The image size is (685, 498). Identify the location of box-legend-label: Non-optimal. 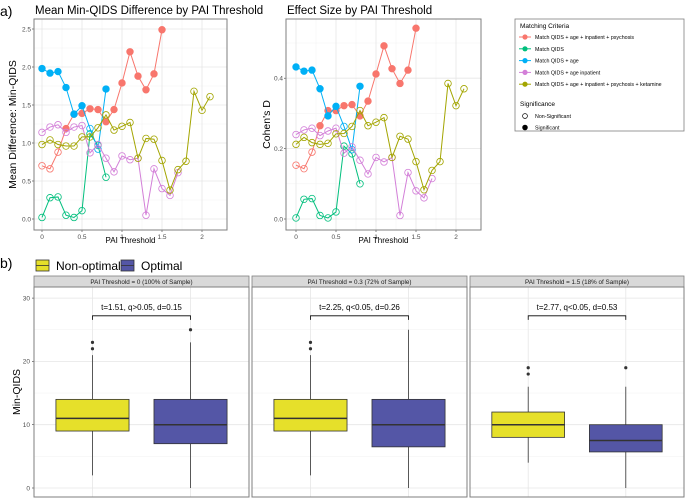
(88, 266).